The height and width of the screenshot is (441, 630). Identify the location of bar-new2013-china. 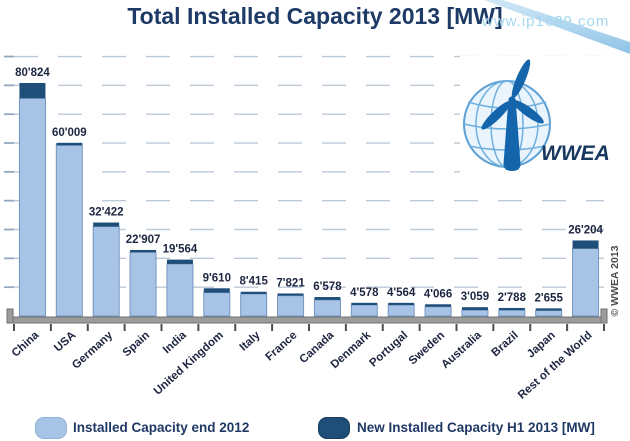
(32, 90).